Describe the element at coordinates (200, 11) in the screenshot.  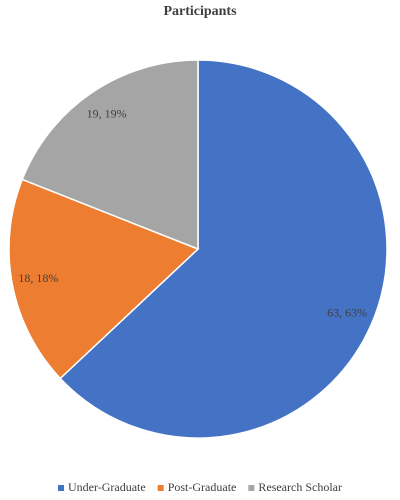
I see `chart-title: Participants` at that location.